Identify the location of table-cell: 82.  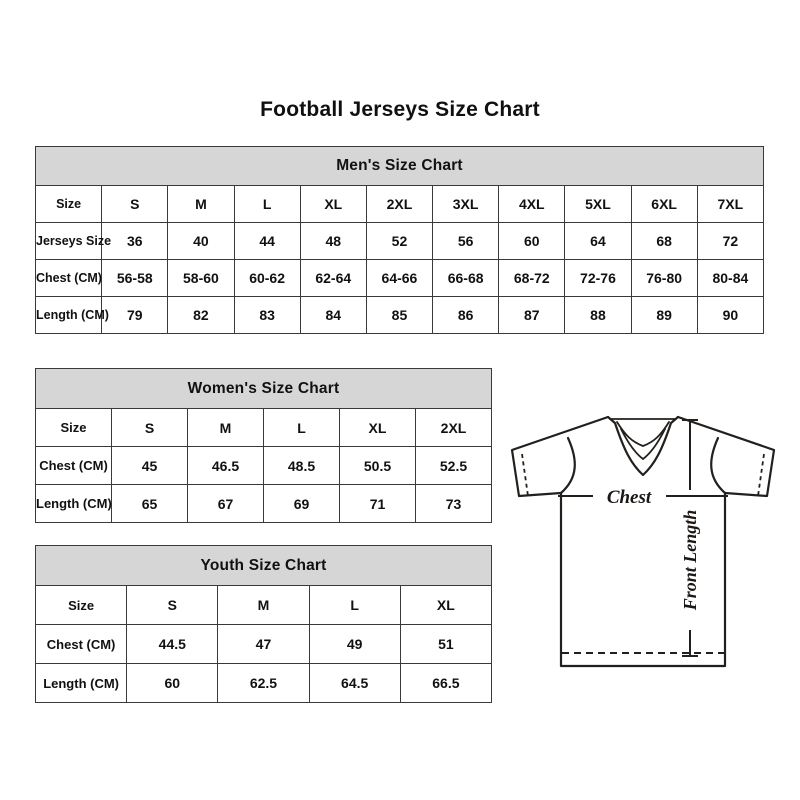
(201, 315).